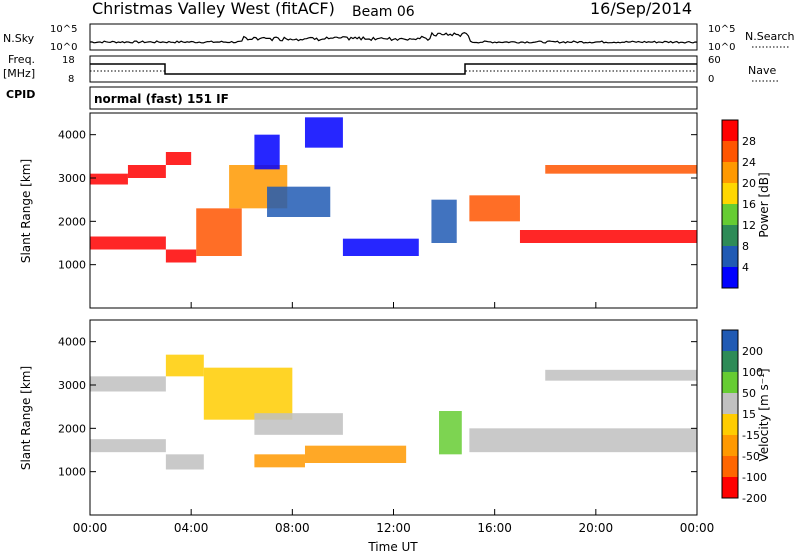 The height and width of the screenshot is (558, 800). I want to click on noise-tick-right-top: 10^5, so click(721, 29).